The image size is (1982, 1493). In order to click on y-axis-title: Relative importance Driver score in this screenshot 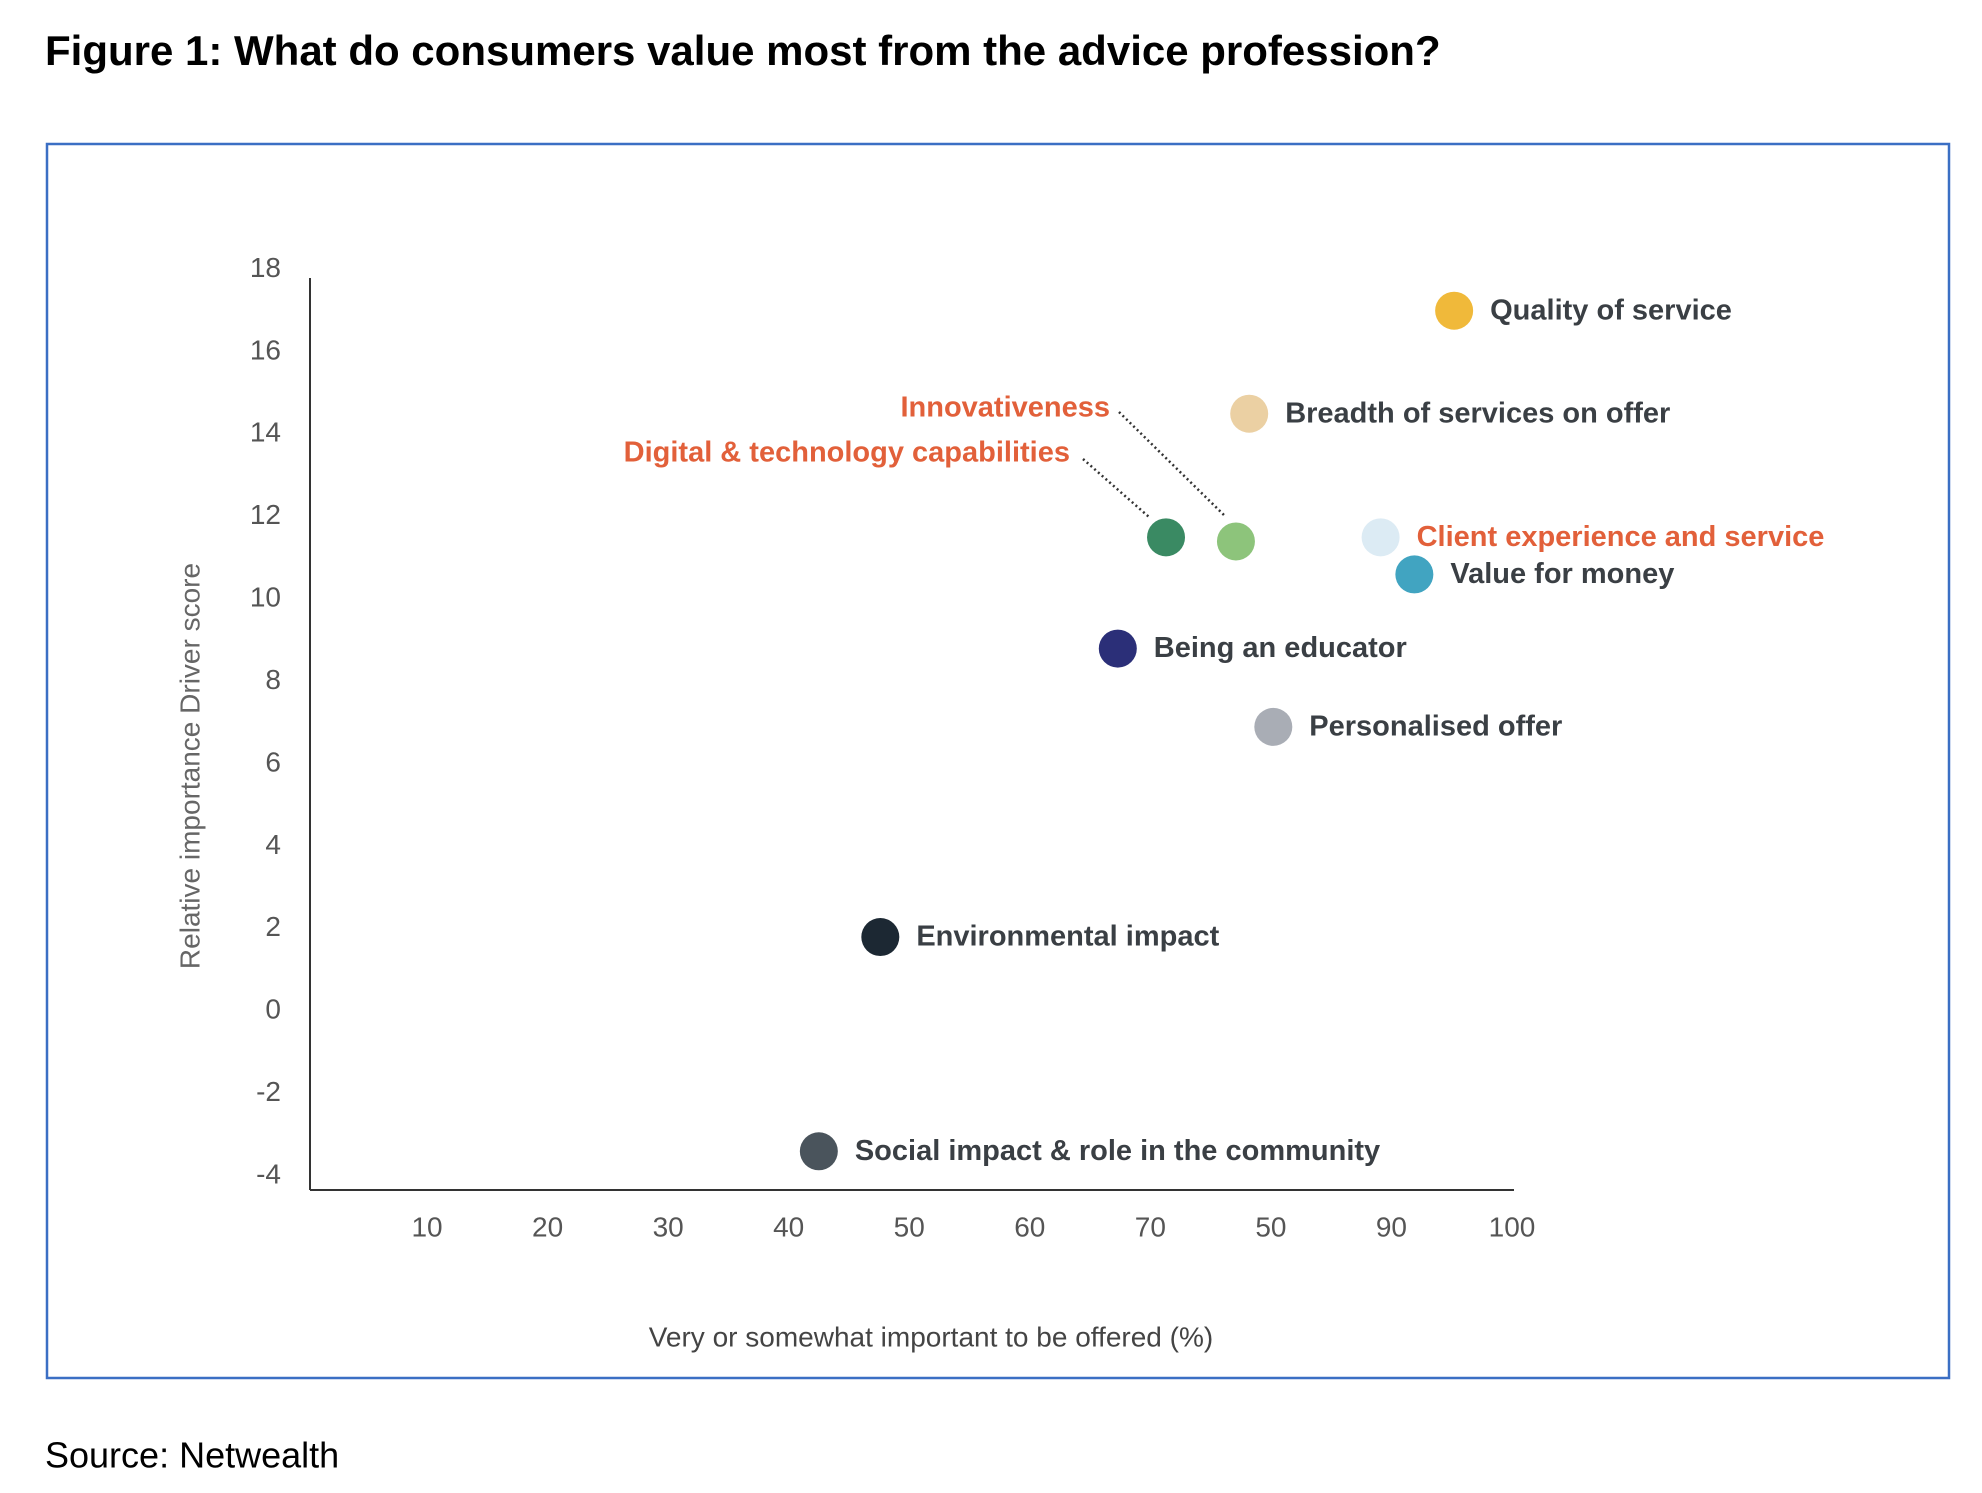, I will do `click(189, 766)`.